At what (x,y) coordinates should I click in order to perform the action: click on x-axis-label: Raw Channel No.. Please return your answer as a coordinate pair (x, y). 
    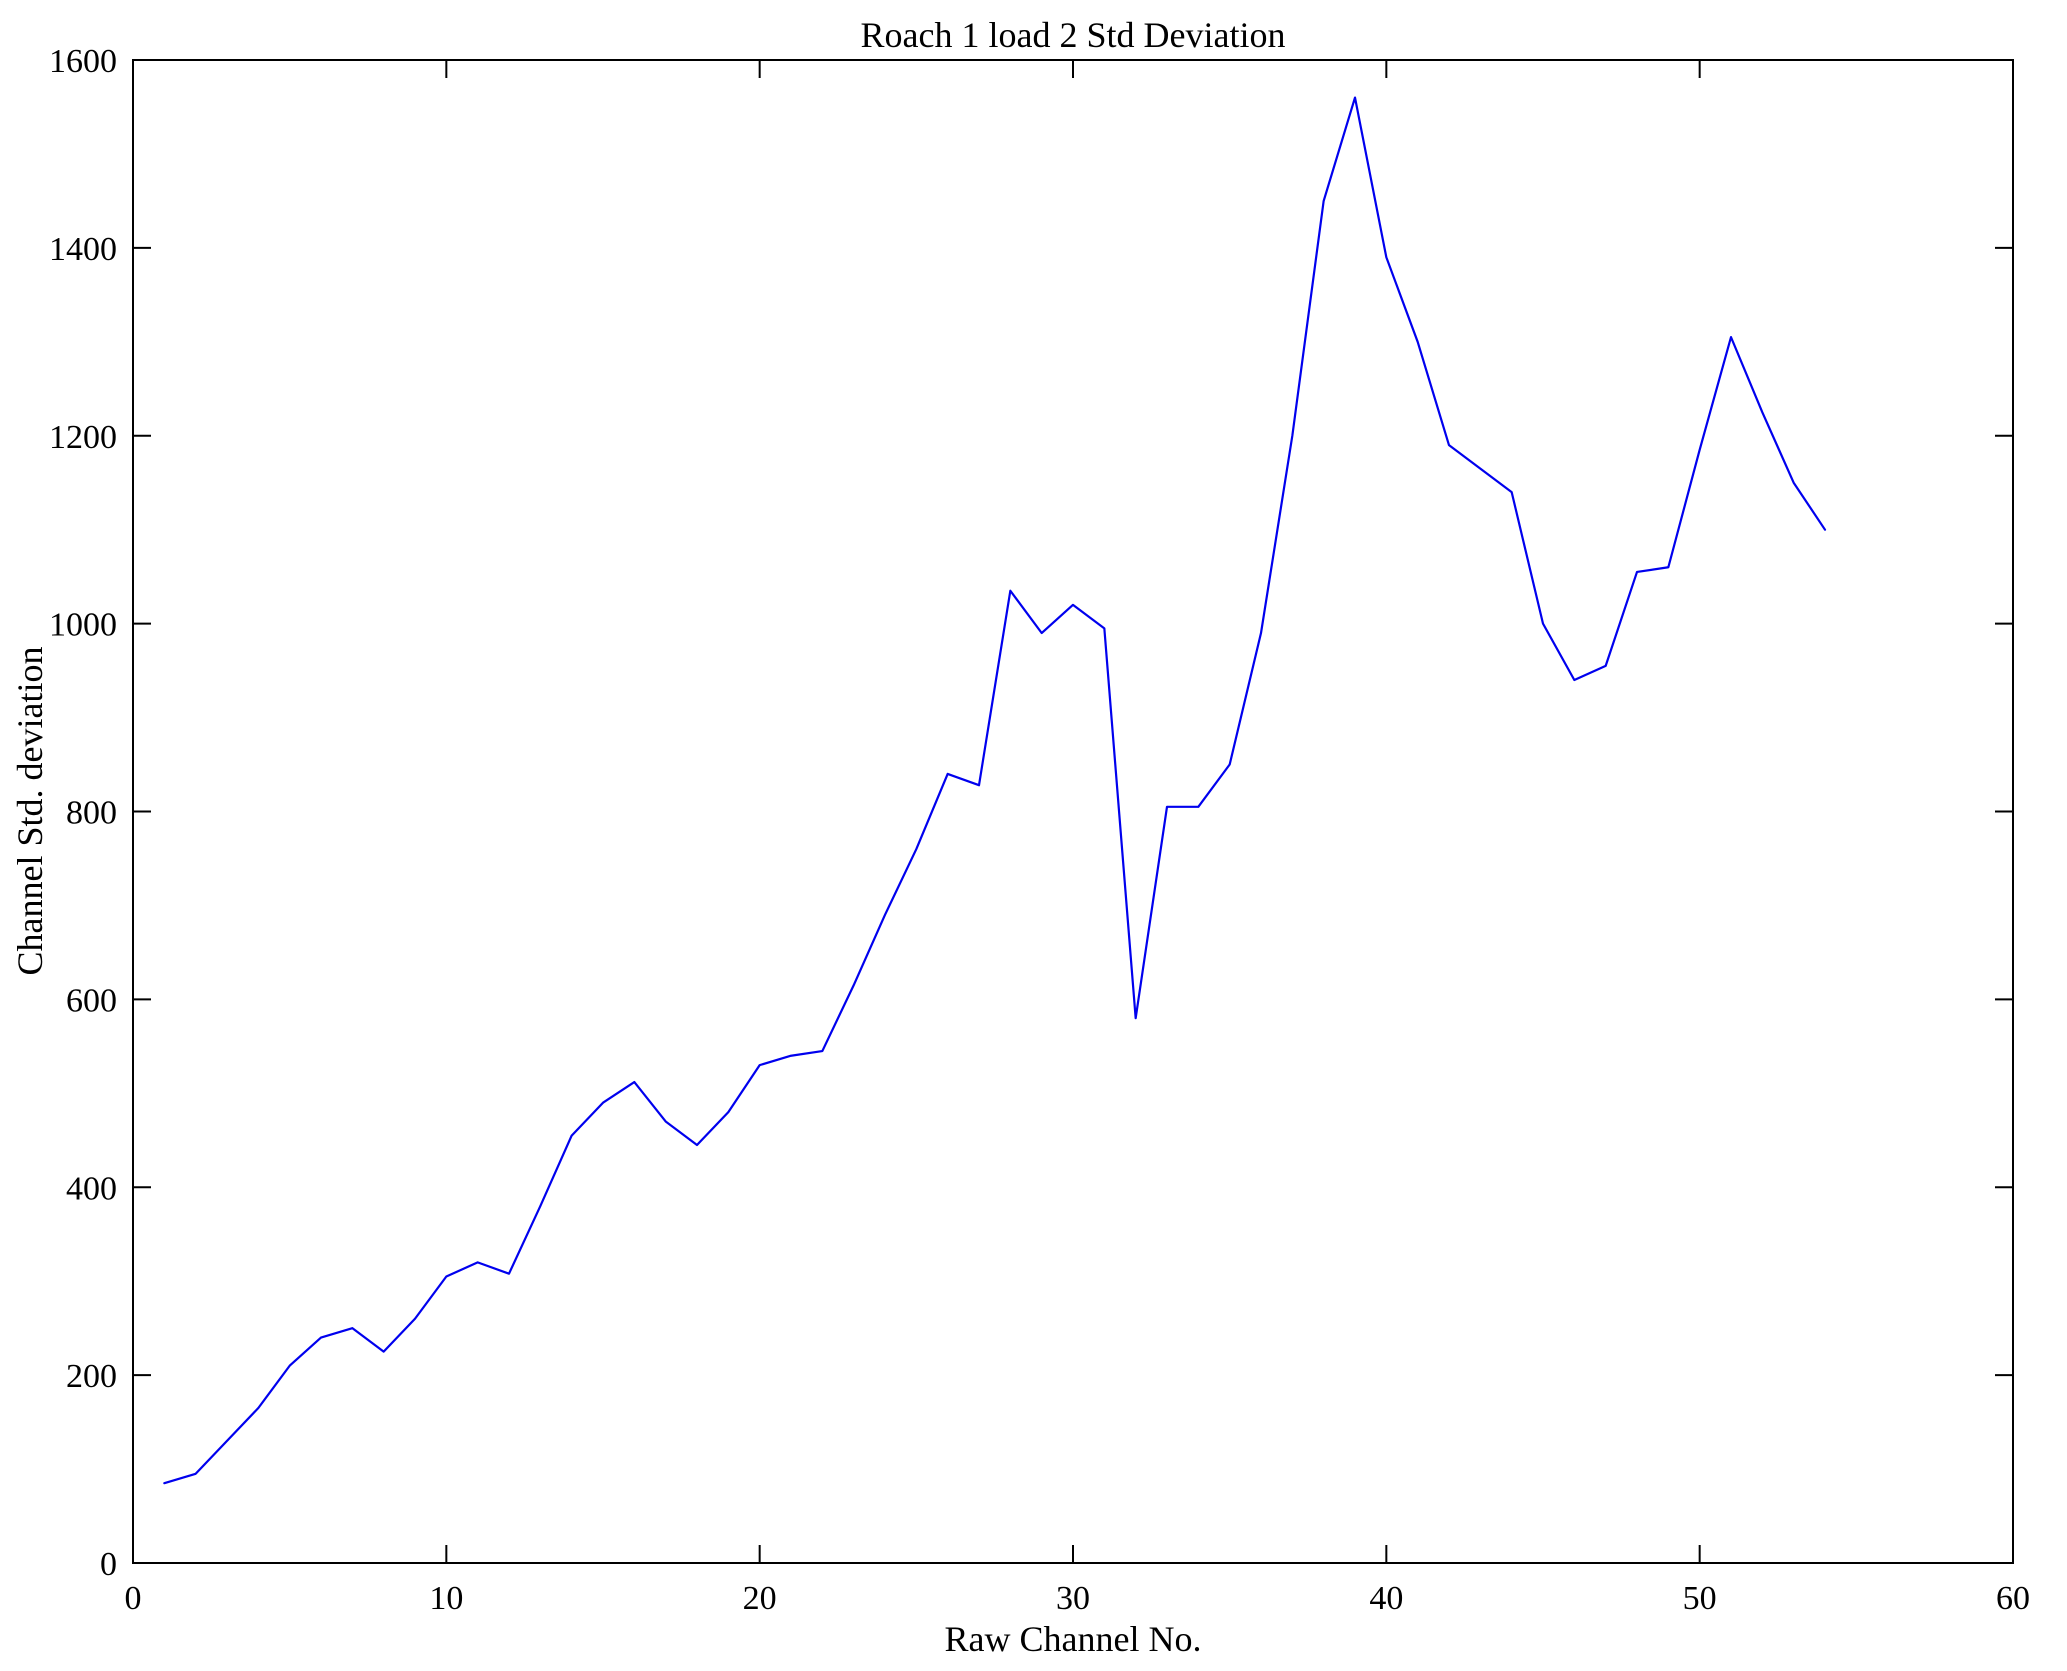
    Looking at the image, I should click on (1073, 1639).